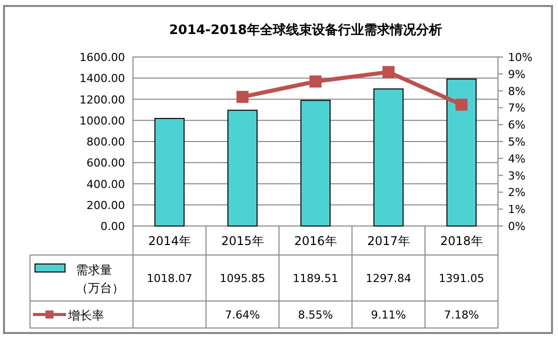 Image resolution: width=558 pixels, height=339 pixels. Describe the element at coordinates (315, 315) in the screenshot. I see `data-label: 8.55%` at that location.